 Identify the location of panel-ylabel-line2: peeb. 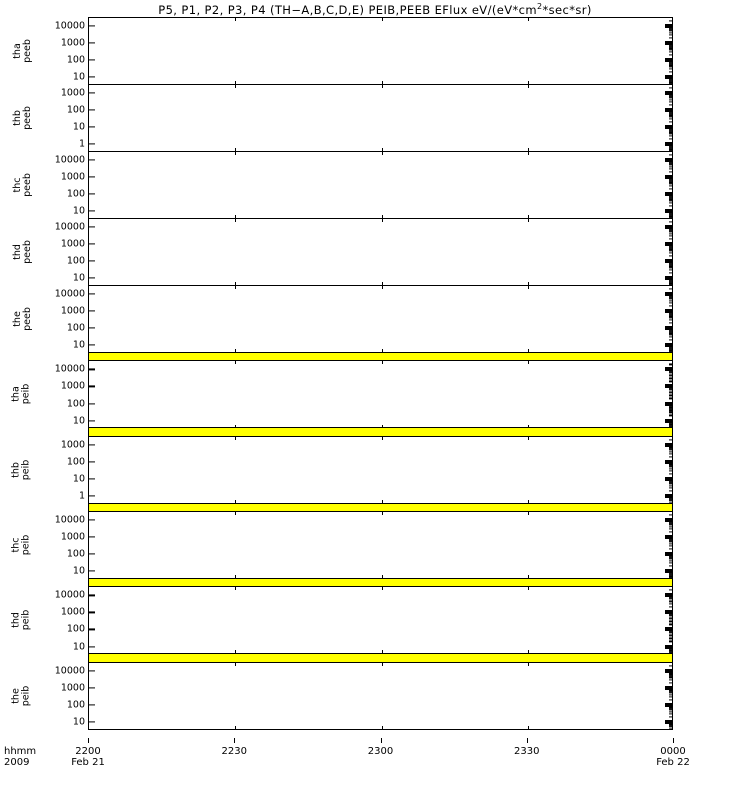
(27, 118).